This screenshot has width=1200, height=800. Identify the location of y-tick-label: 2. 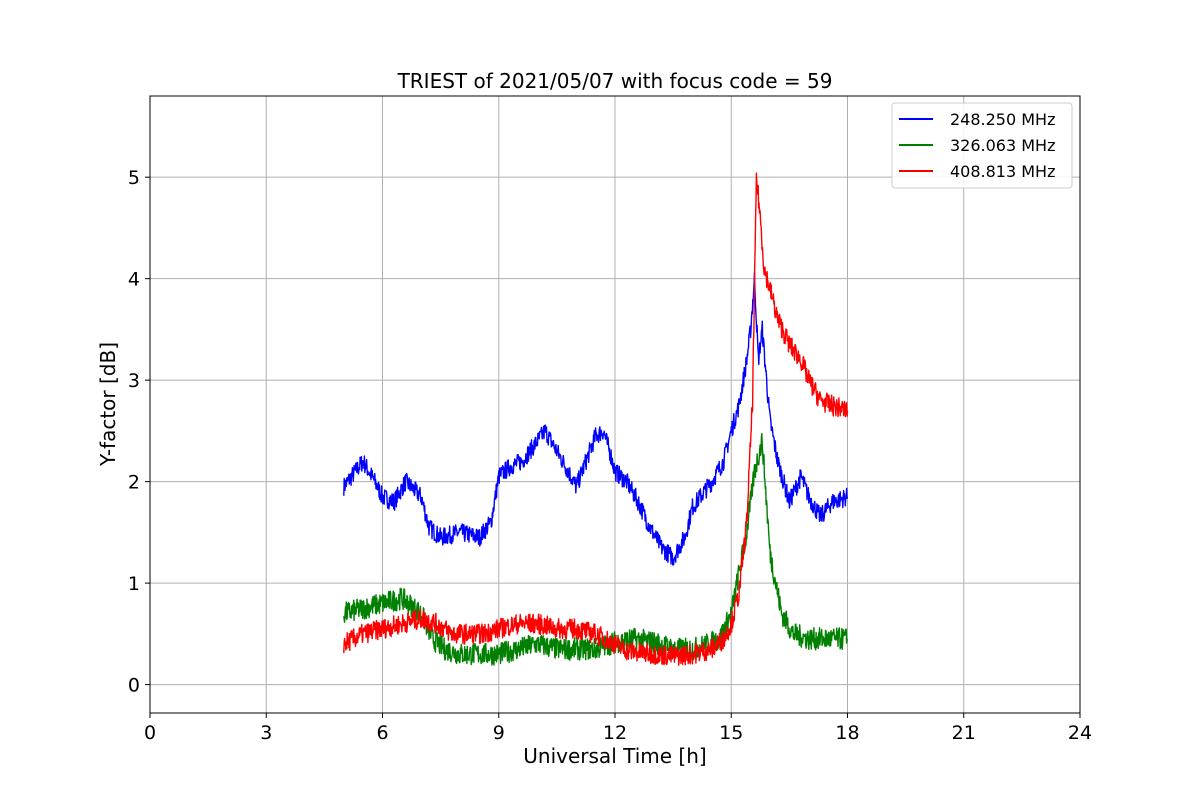
(134, 483).